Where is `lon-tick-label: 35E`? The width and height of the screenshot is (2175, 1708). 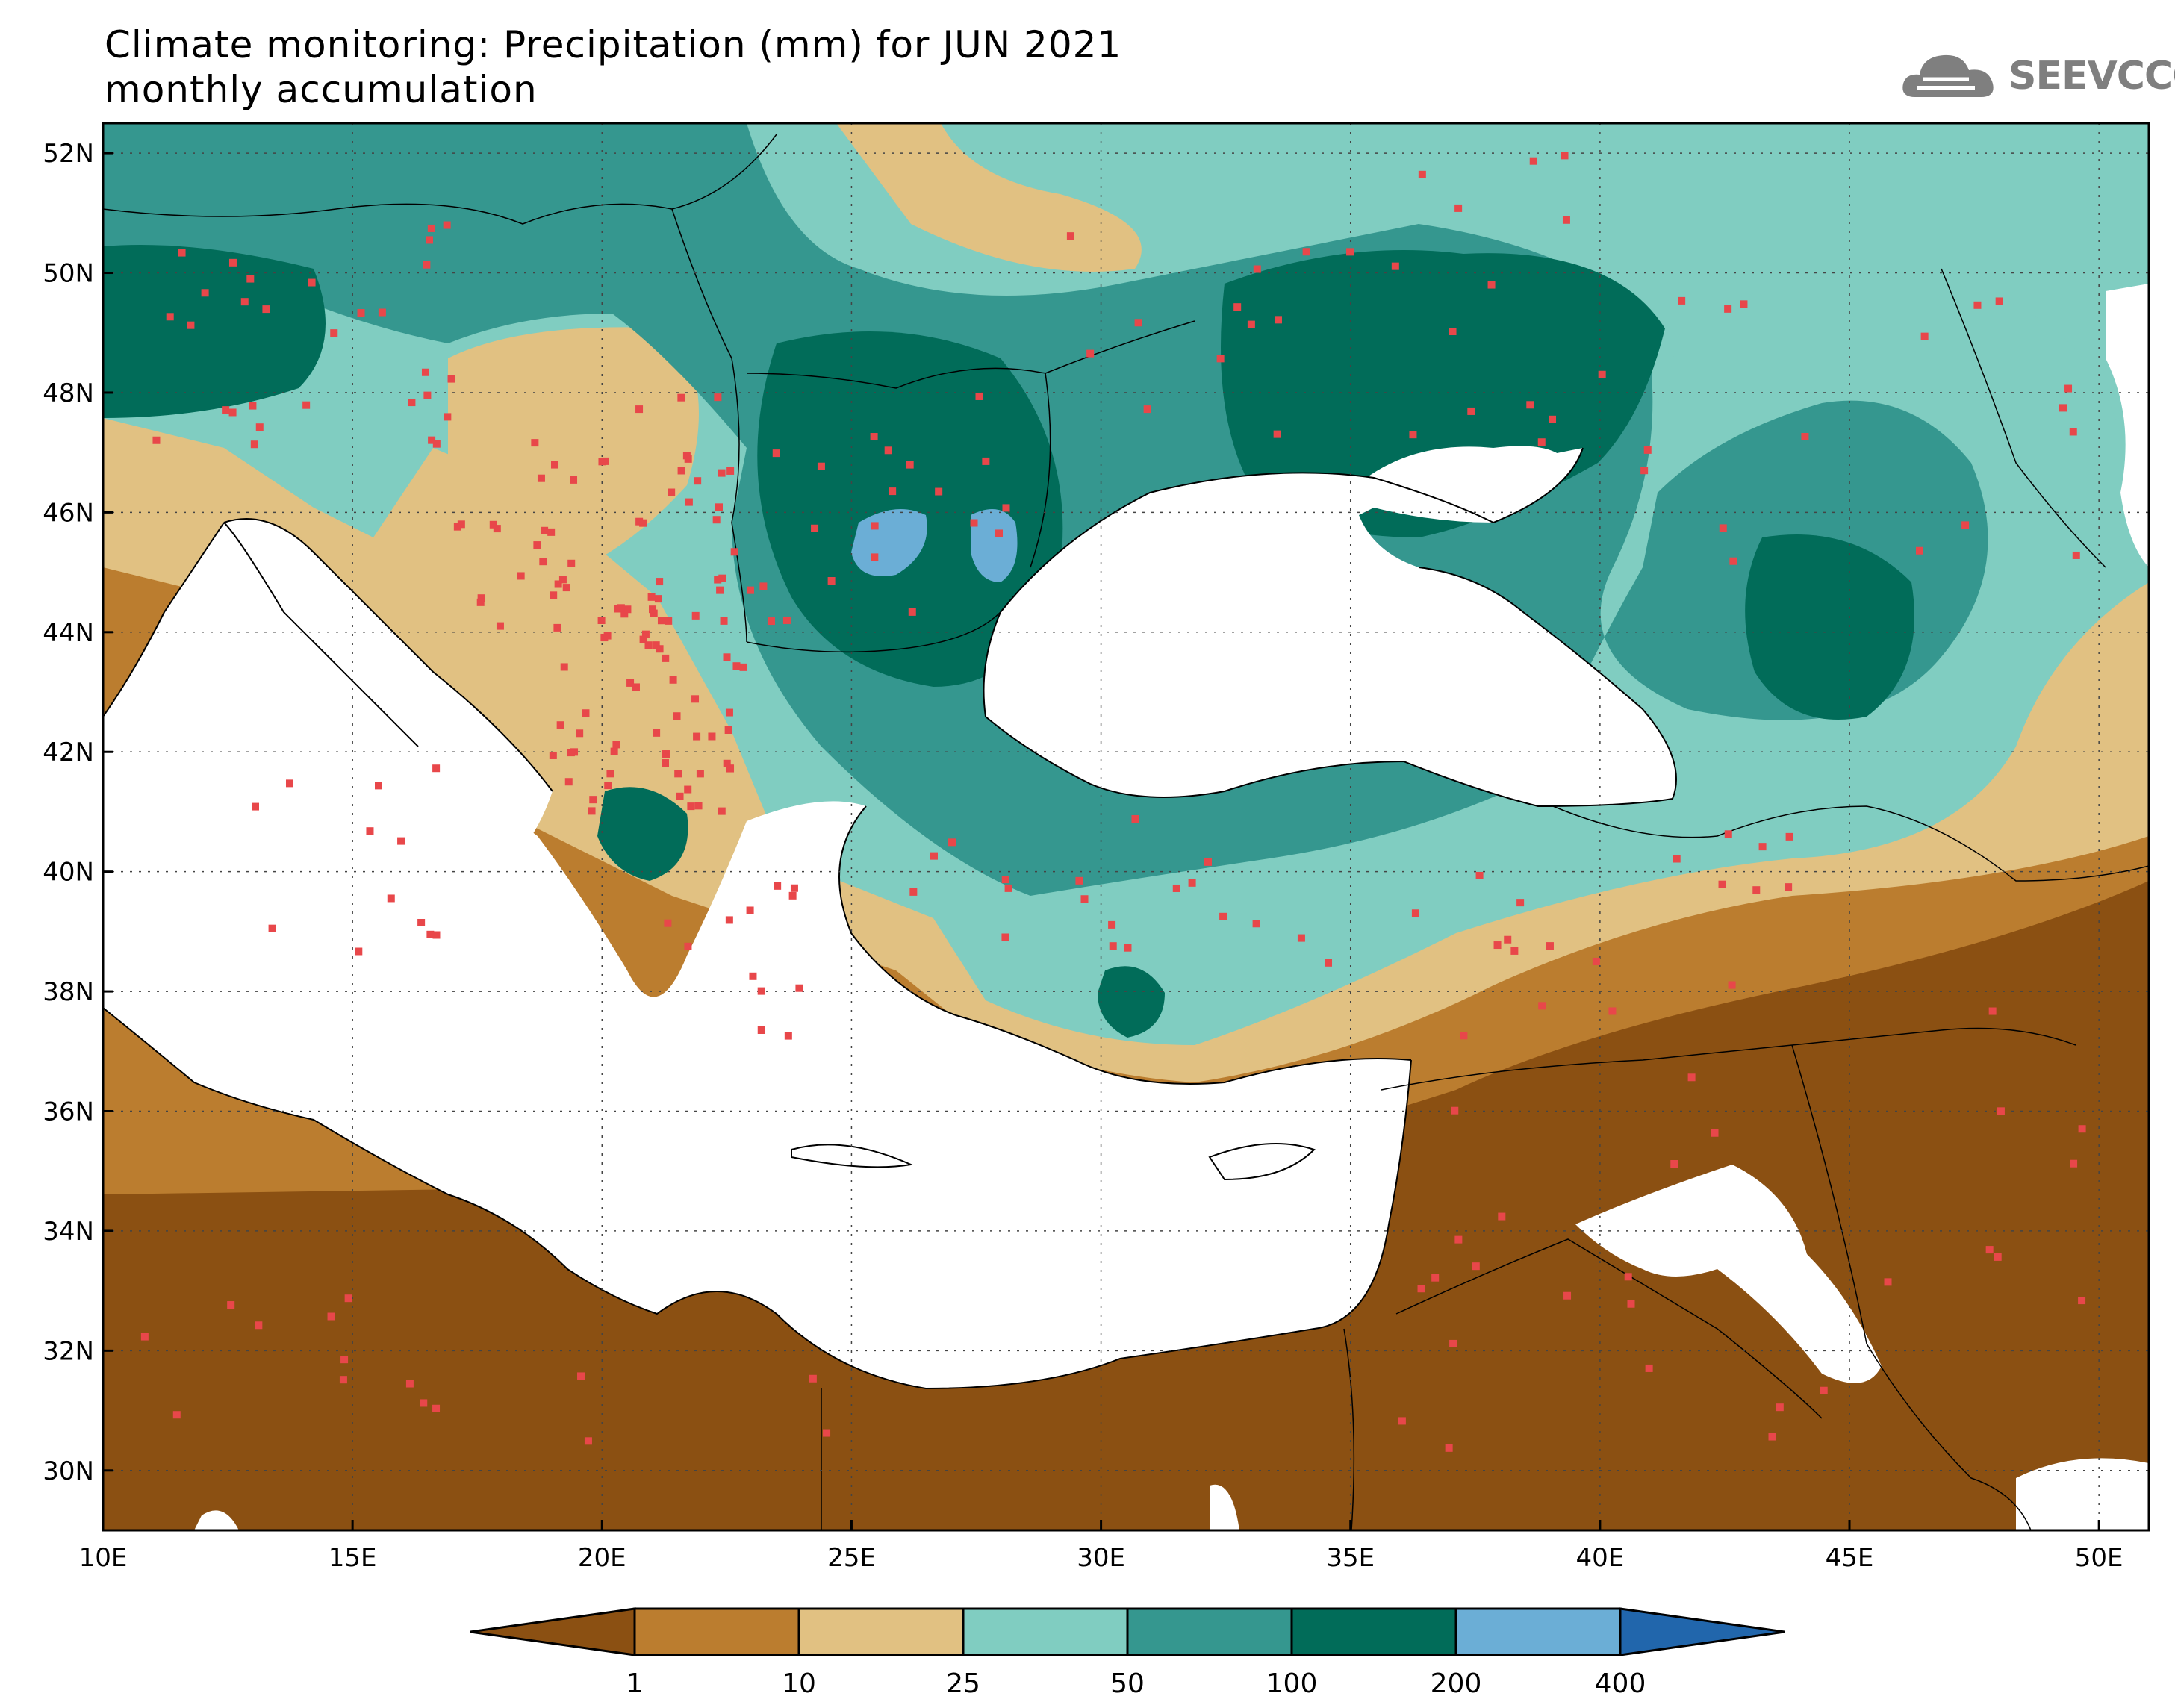 lon-tick-label: 35E is located at coordinates (1350, 1558).